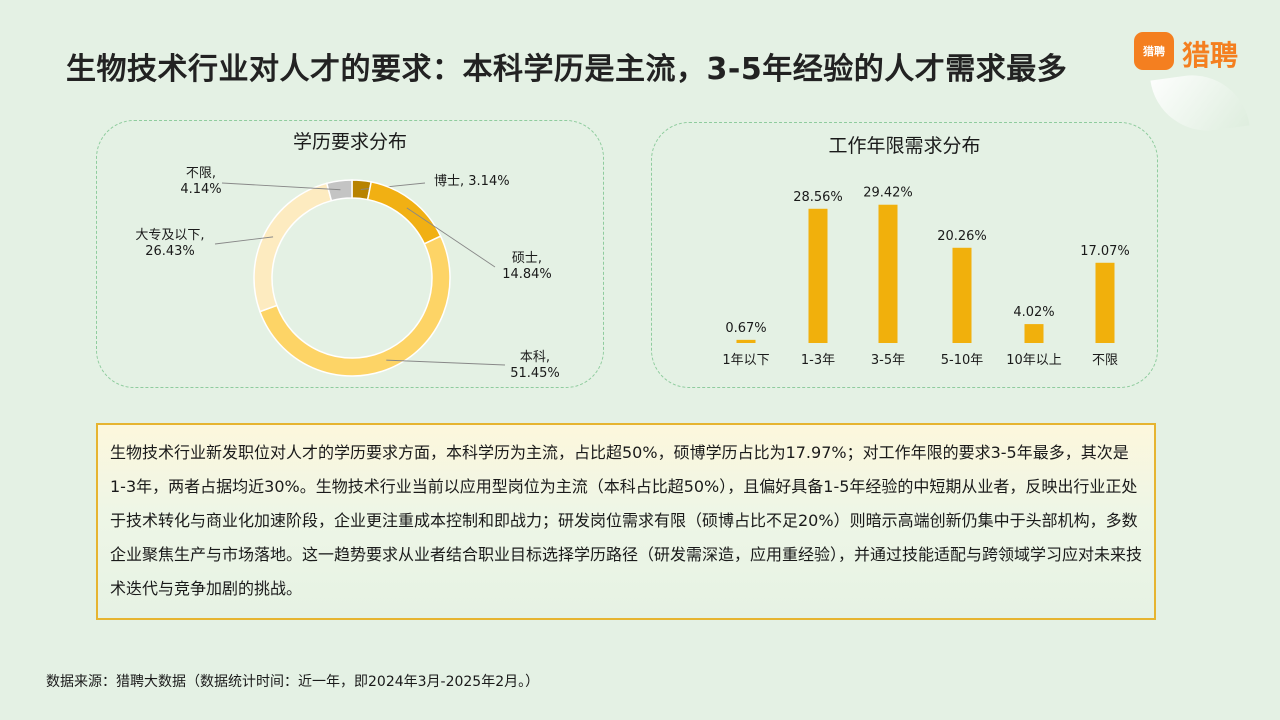 The height and width of the screenshot is (720, 1280). What do you see at coordinates (1200, 103) in the screenshot?
I see `leaf-decoration` at bounding box center [1200, 103].